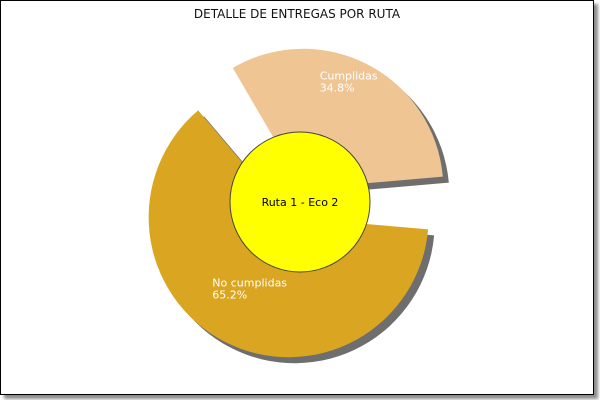 The image size is (600, 400). I want to click on slice-percent-1: 65.2%, so click(229, 295).